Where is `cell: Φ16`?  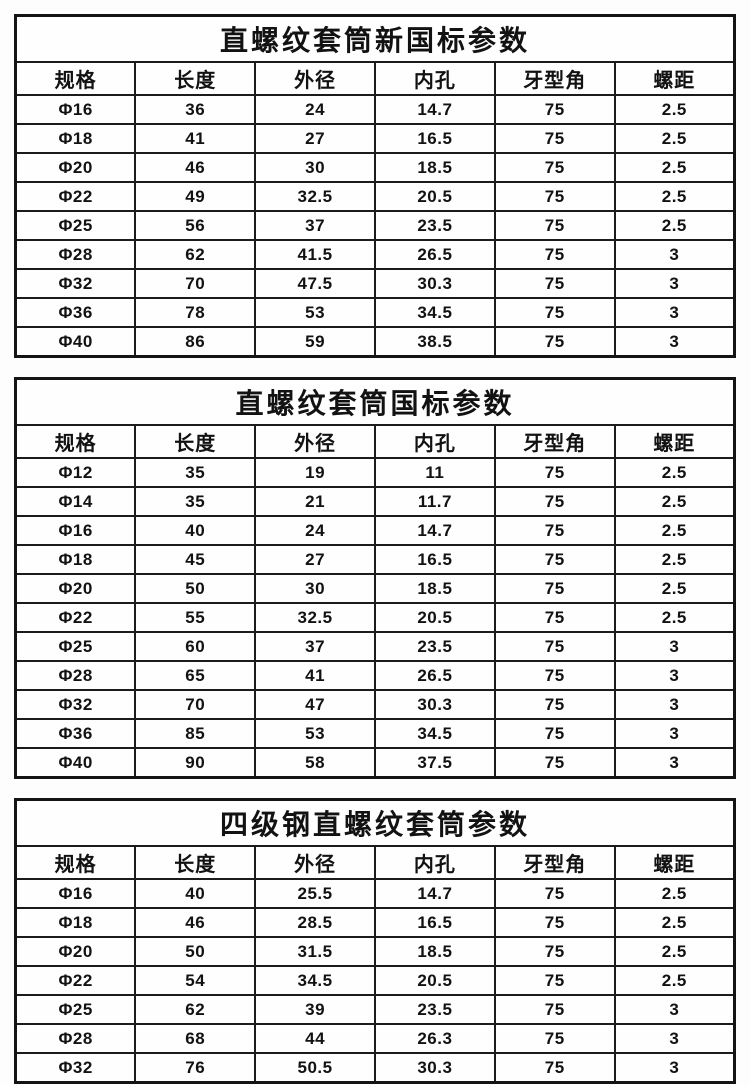
cell: Φ16 is located at coordinates (75, 893).